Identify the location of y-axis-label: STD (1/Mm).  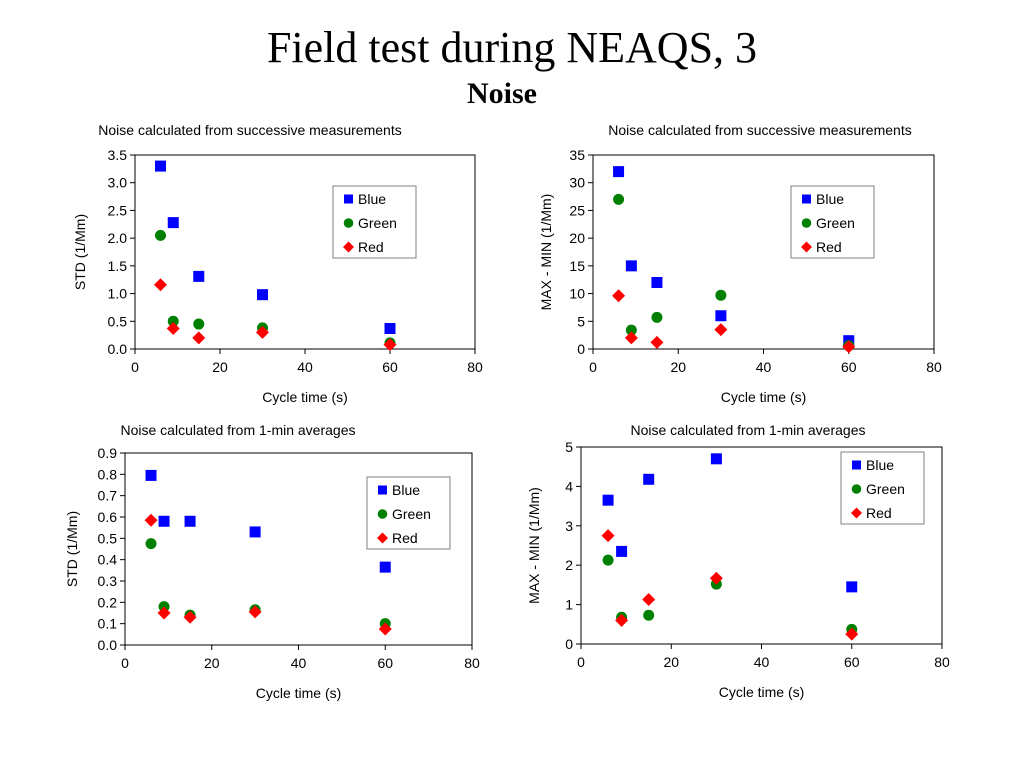
(72, 549).